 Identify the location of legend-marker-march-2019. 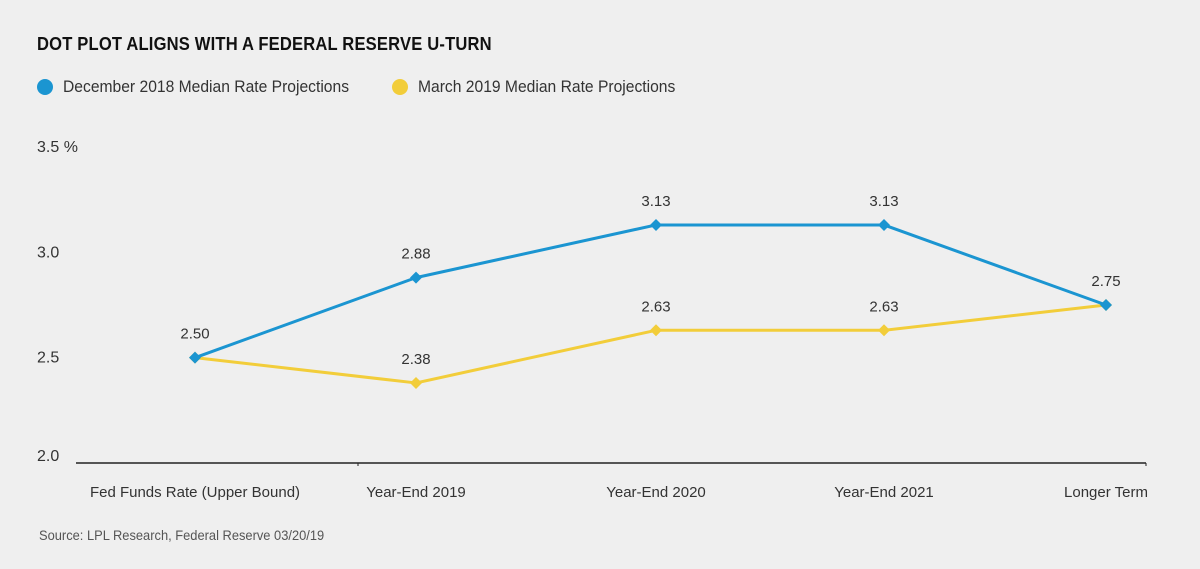
(399, 87).